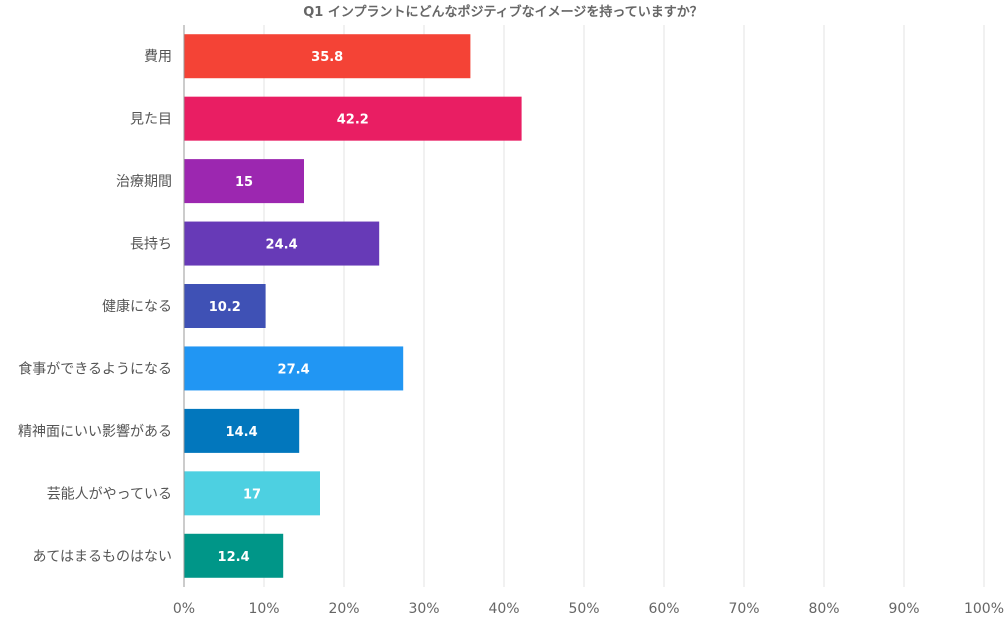 The image size is (1007, 625). I want to click on category-label: 食事ができるようになる, so click(95, 368).